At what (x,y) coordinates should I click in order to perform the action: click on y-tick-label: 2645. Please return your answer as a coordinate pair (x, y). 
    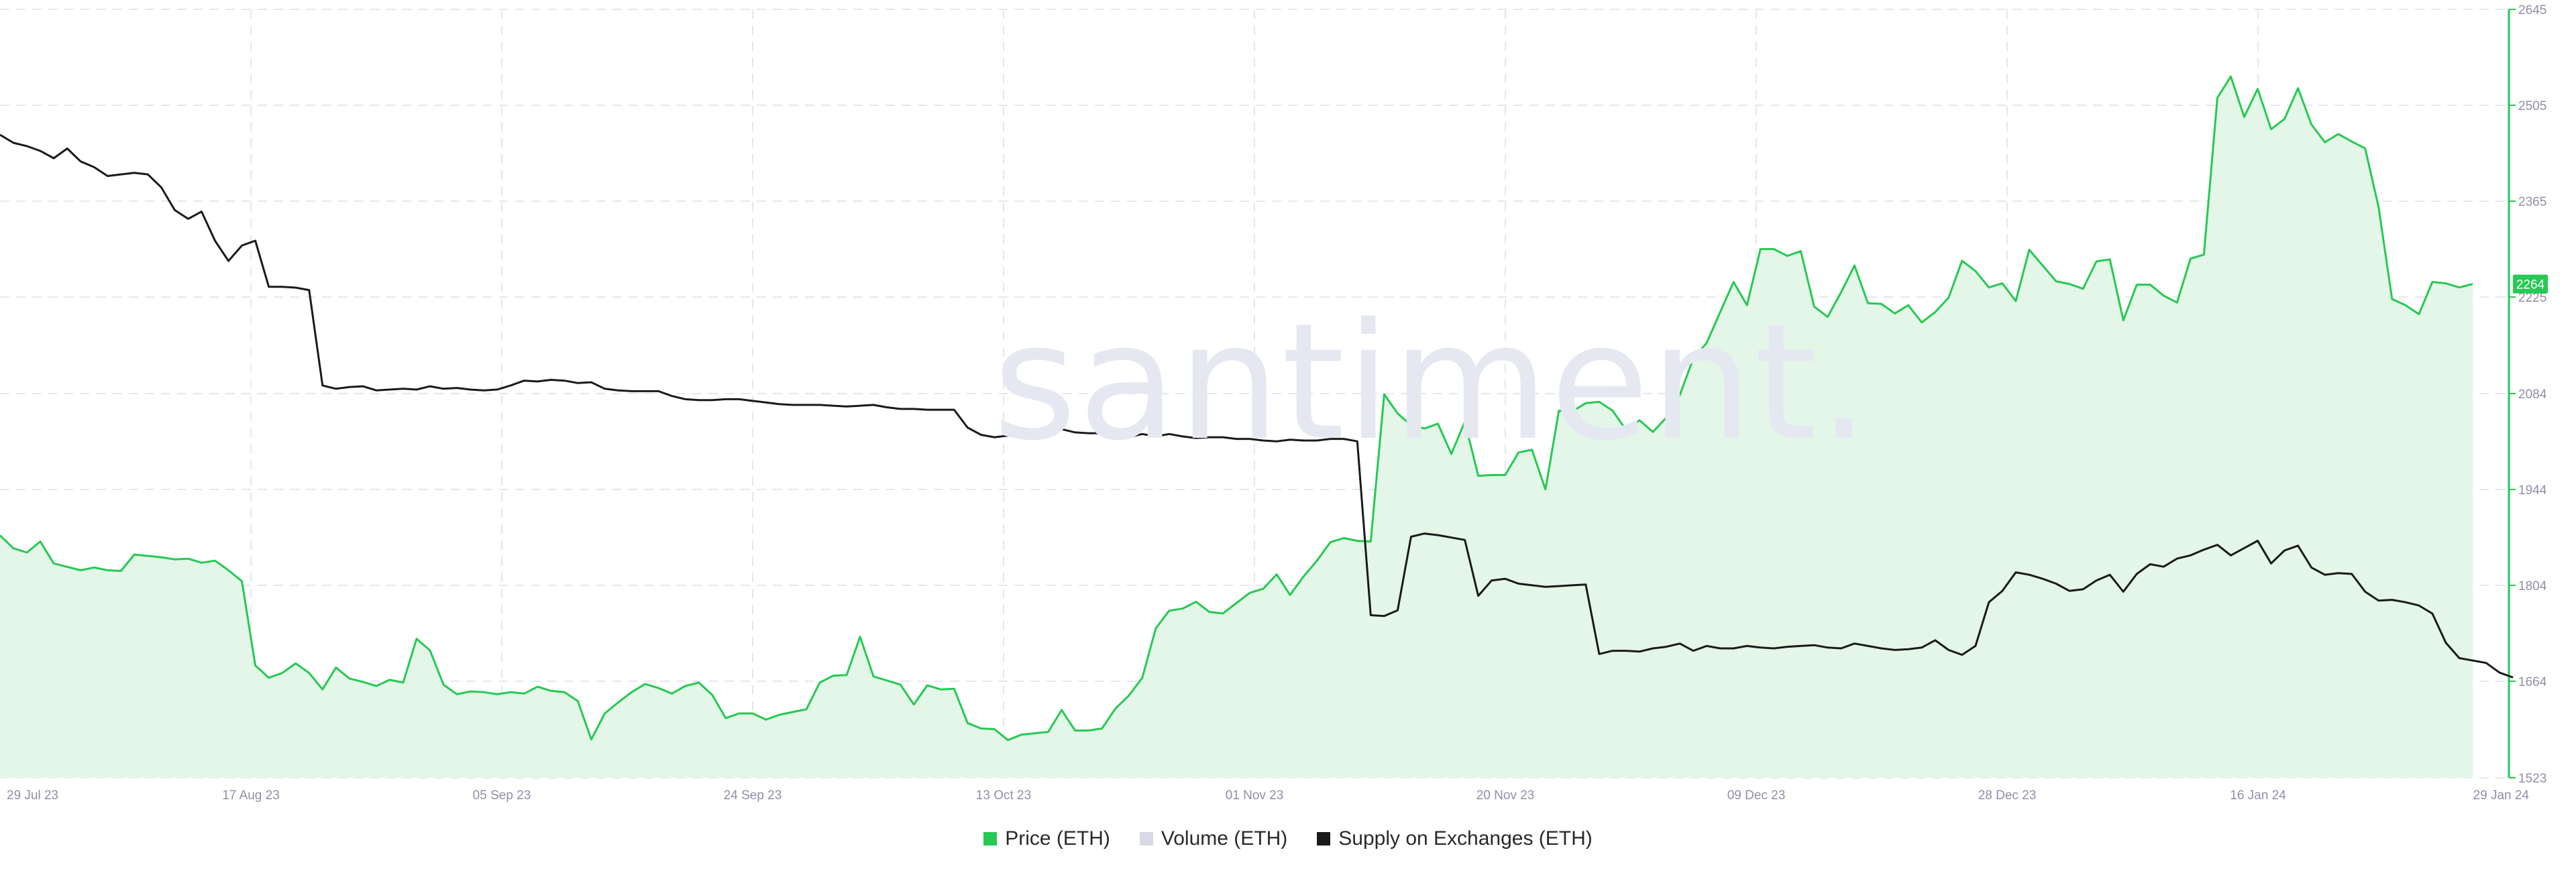
    Looking at the image, I should click on (2532, 10).